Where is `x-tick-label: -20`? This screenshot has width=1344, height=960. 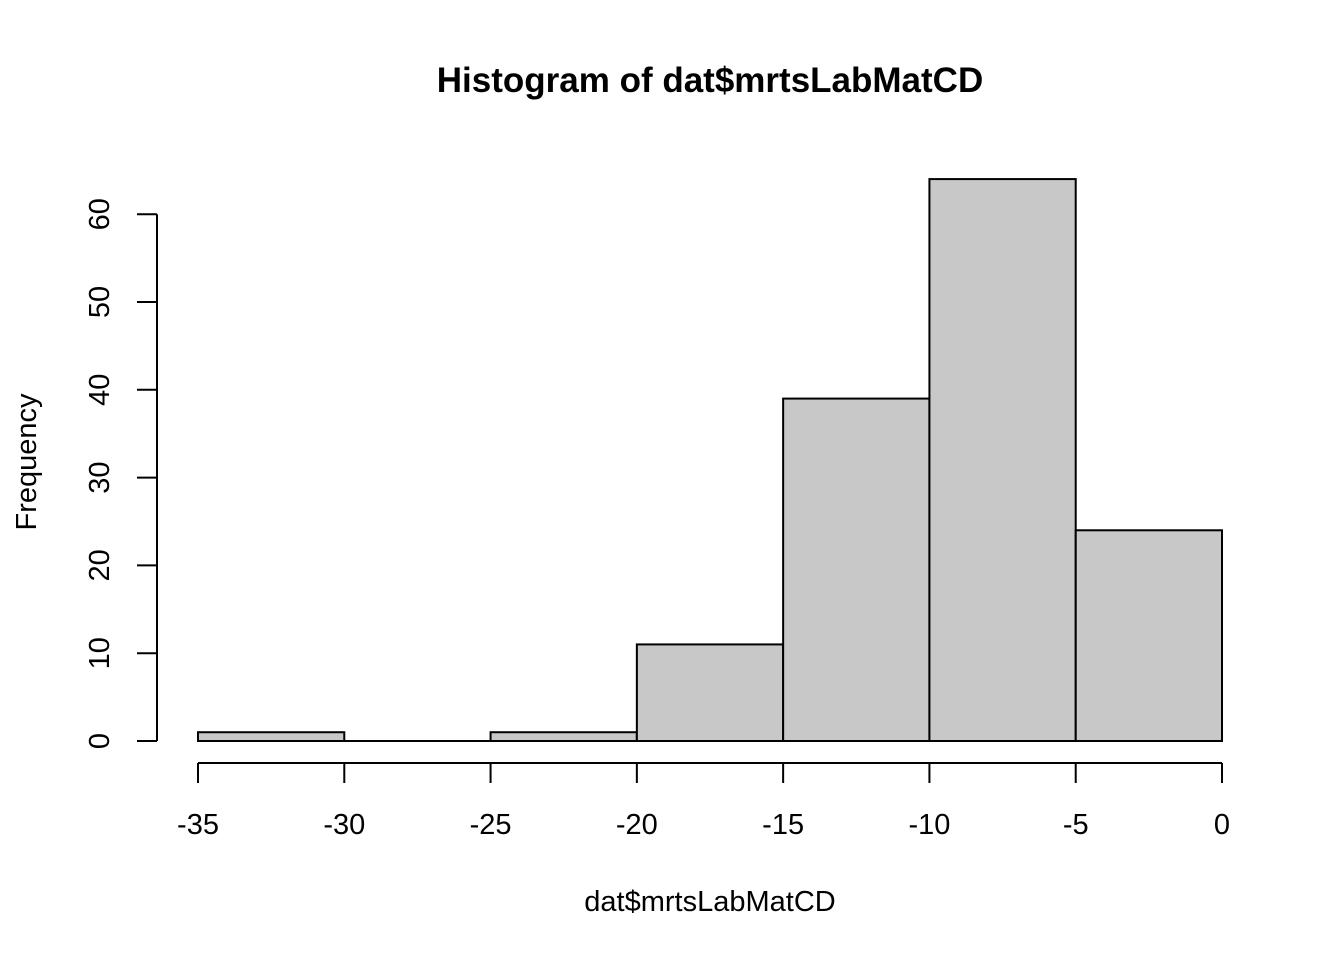 x-tick-label: -20 is located at coordinates (637, 825).